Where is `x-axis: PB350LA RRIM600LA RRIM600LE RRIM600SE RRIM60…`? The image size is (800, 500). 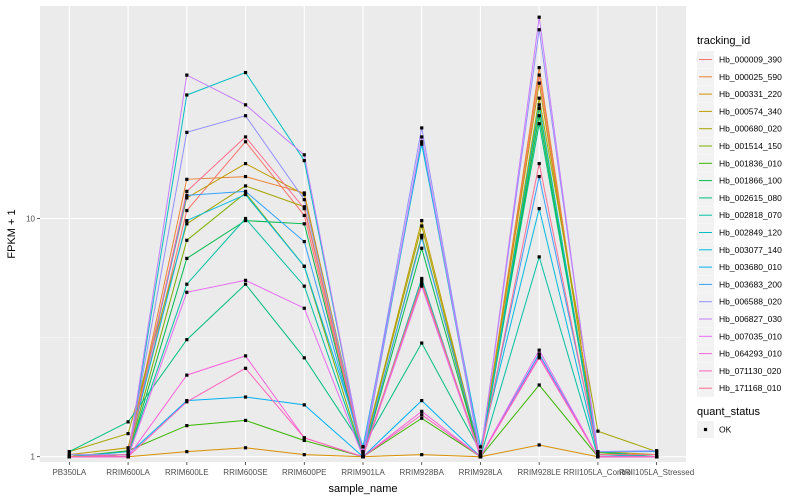 x-axis: PB350LA RRIM600LA RRIM600LE RRIM600SE RRIM60… is located at coordinates (373, 469).